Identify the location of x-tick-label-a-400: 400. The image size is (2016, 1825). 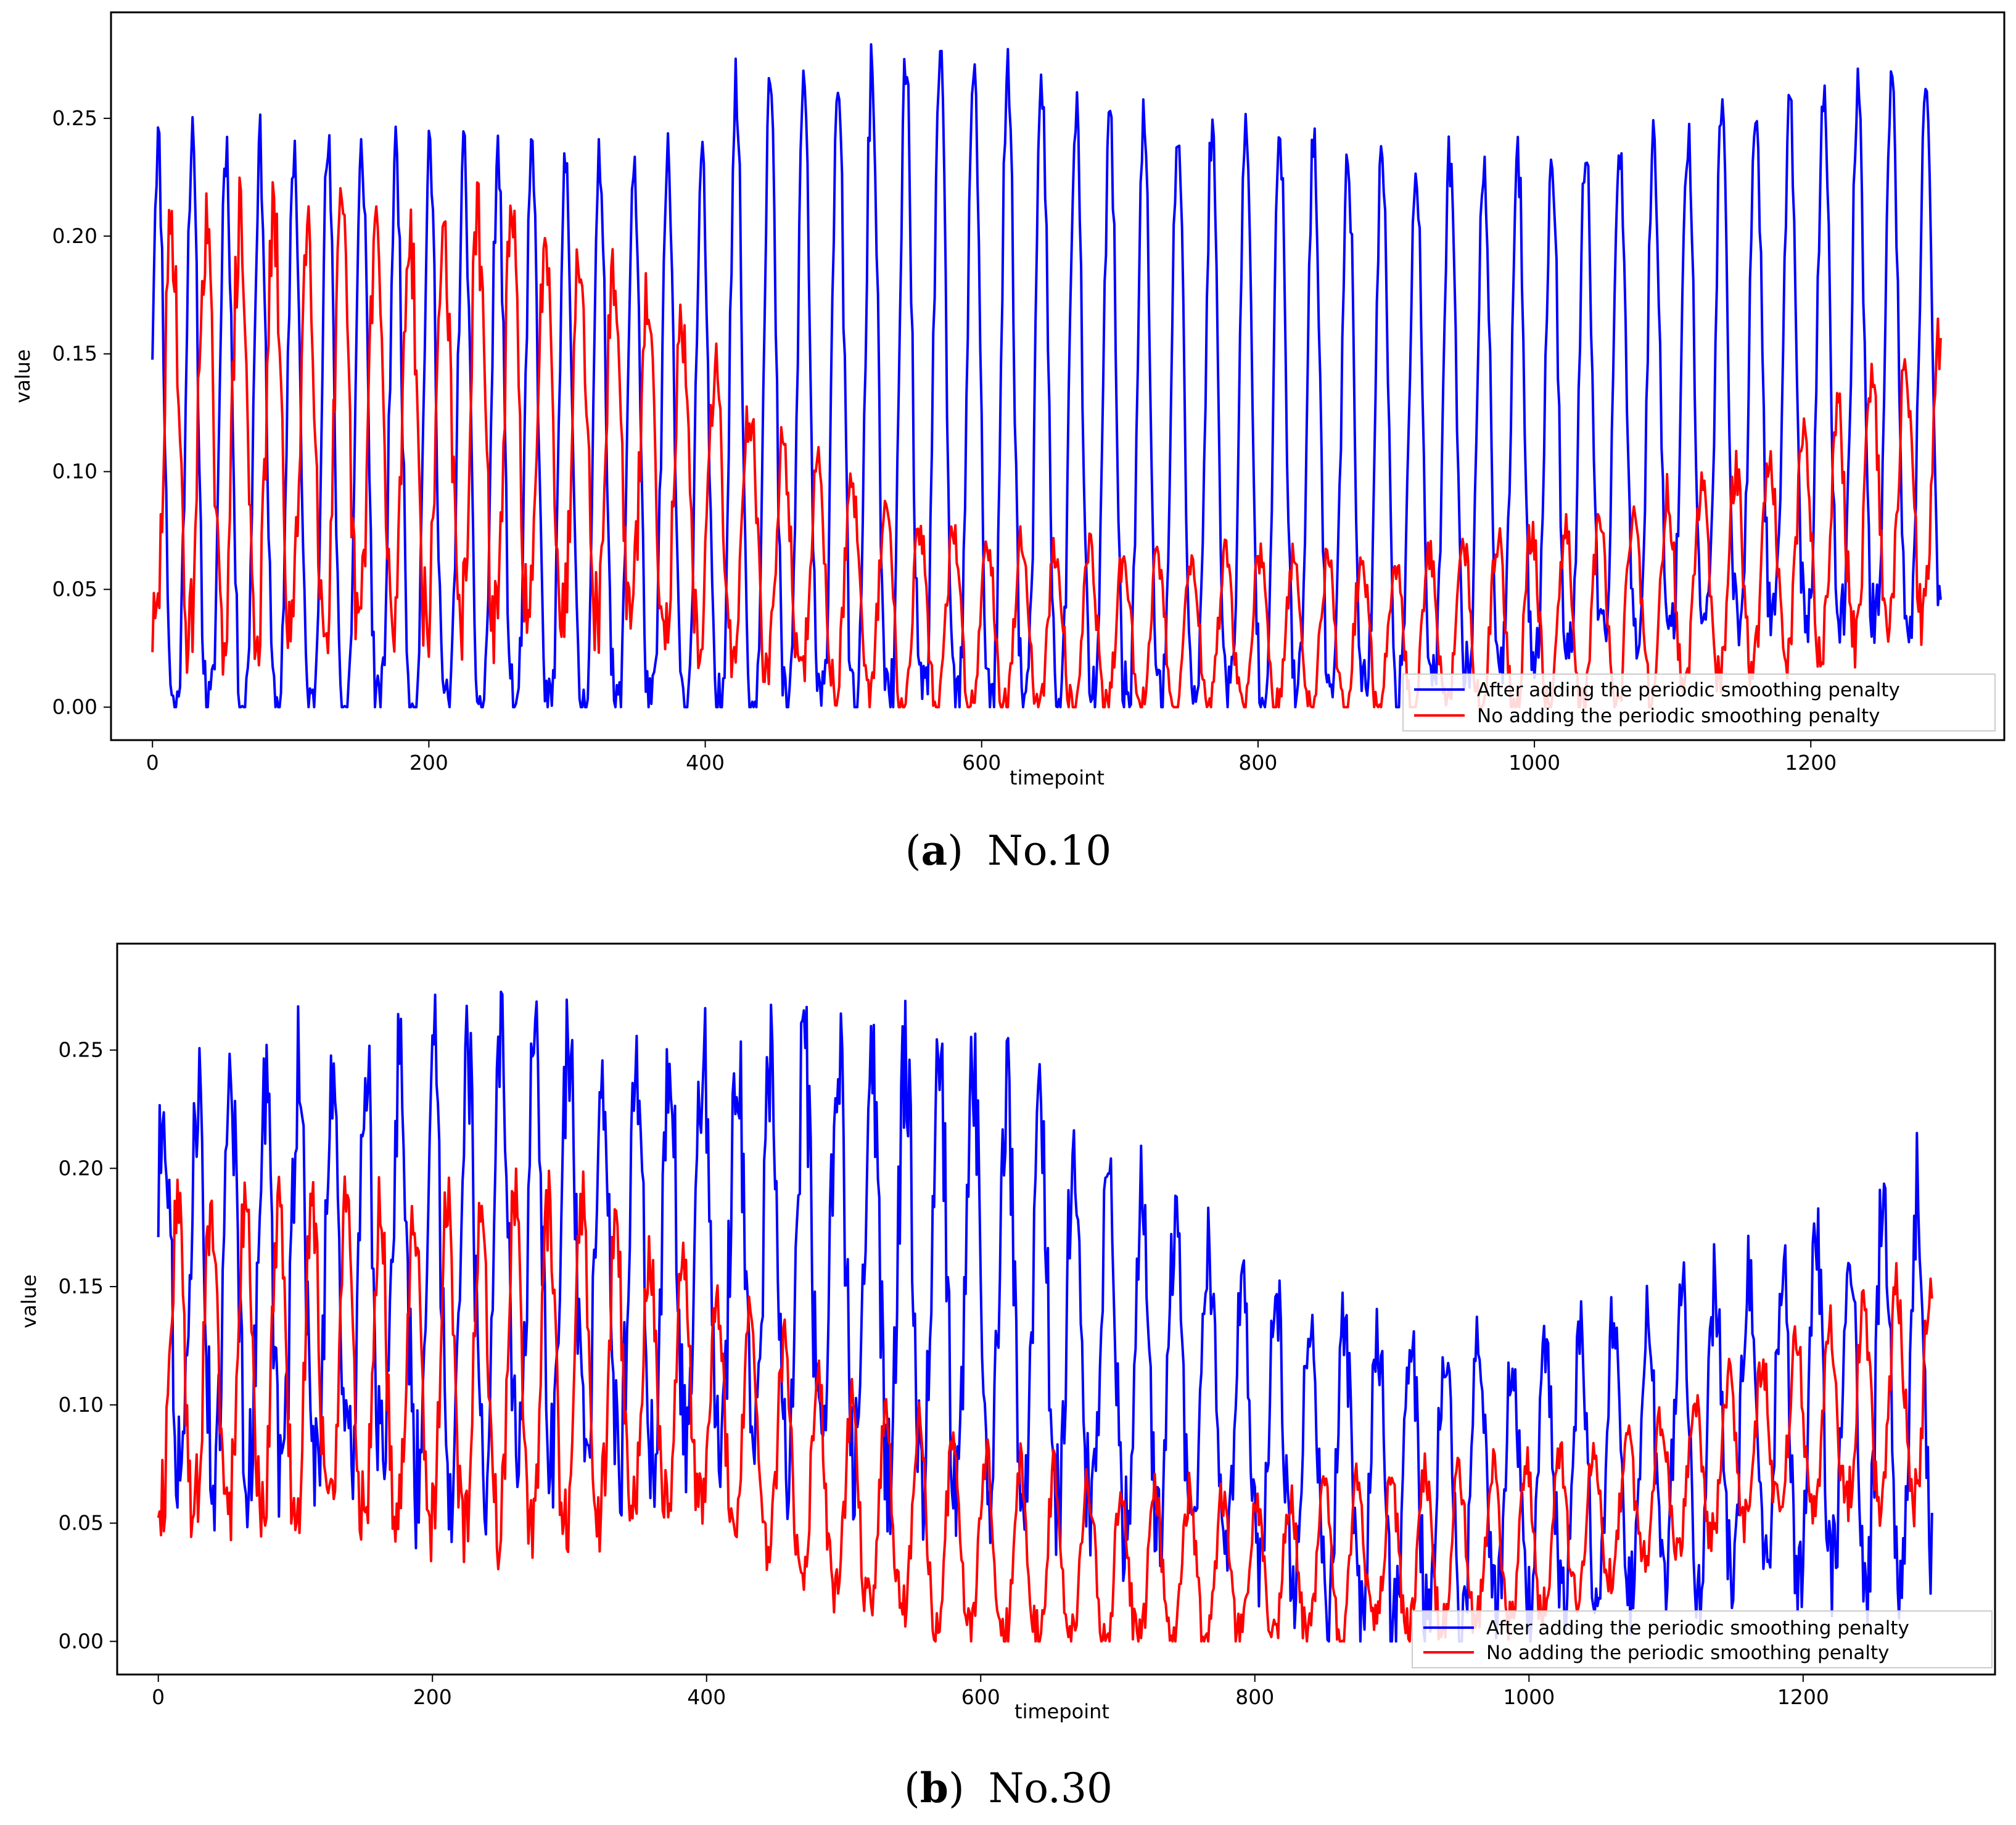
(705, 763).